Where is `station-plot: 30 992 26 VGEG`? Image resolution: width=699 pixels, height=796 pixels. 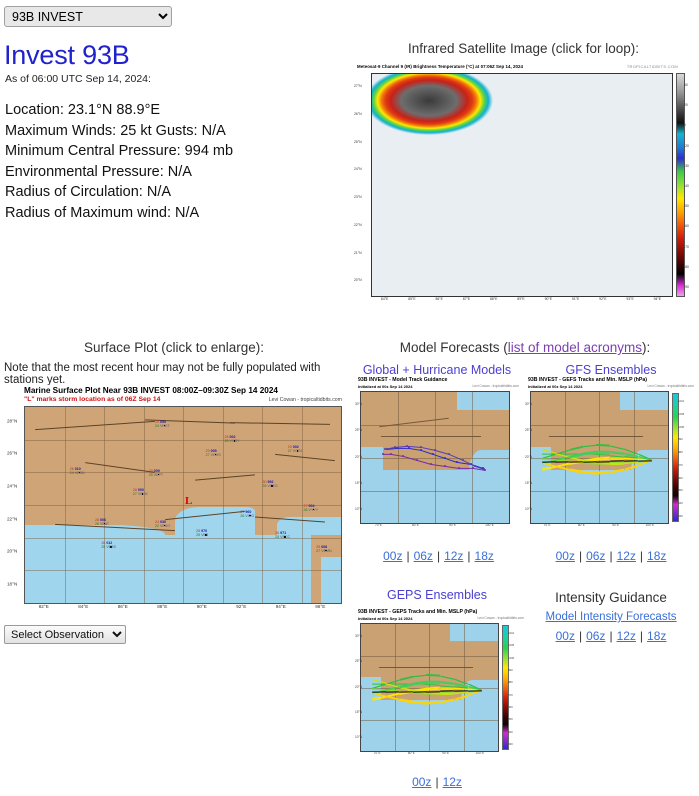
station-plot: 30 992 26 VGEG is located at coordinates (269, 484).